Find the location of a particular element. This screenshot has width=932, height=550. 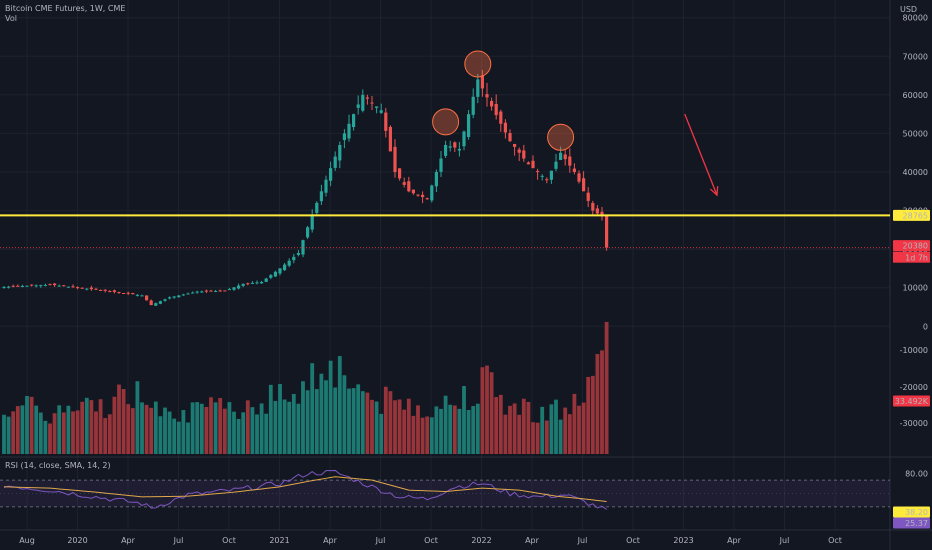

countdown-bg is located at coordinates (911, 257).